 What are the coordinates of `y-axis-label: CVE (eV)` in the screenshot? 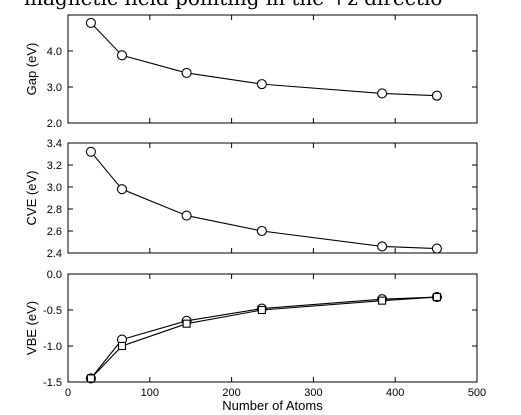 It's located at (31, 198).